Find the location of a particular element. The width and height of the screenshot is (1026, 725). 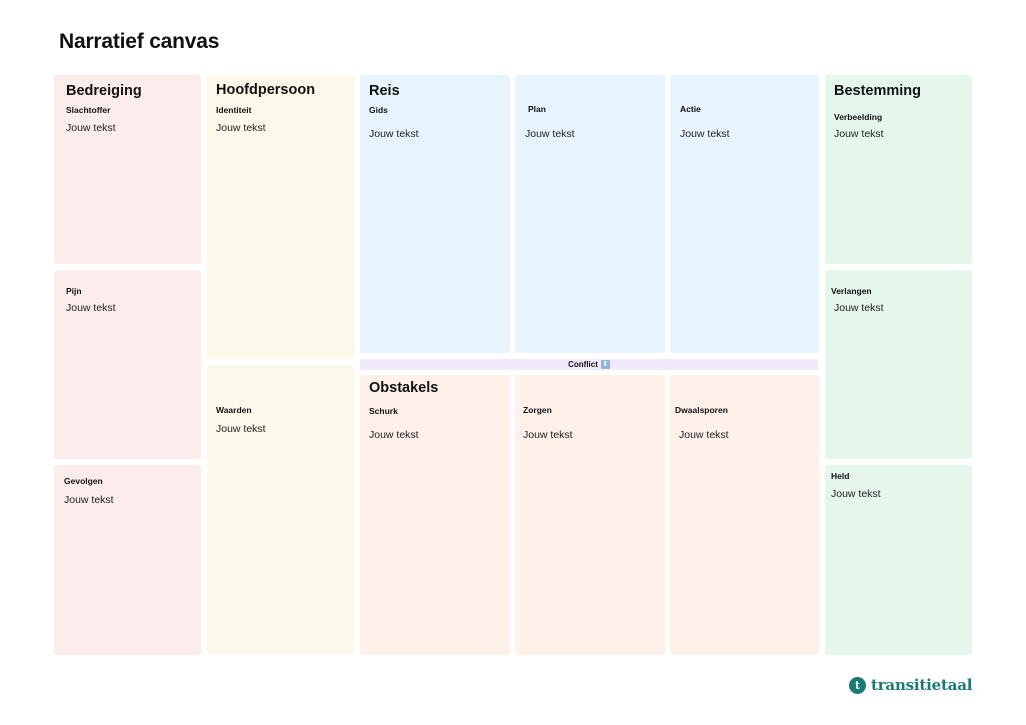

text-identiteit: Jouw tekst is located at coordinates (241, 128).